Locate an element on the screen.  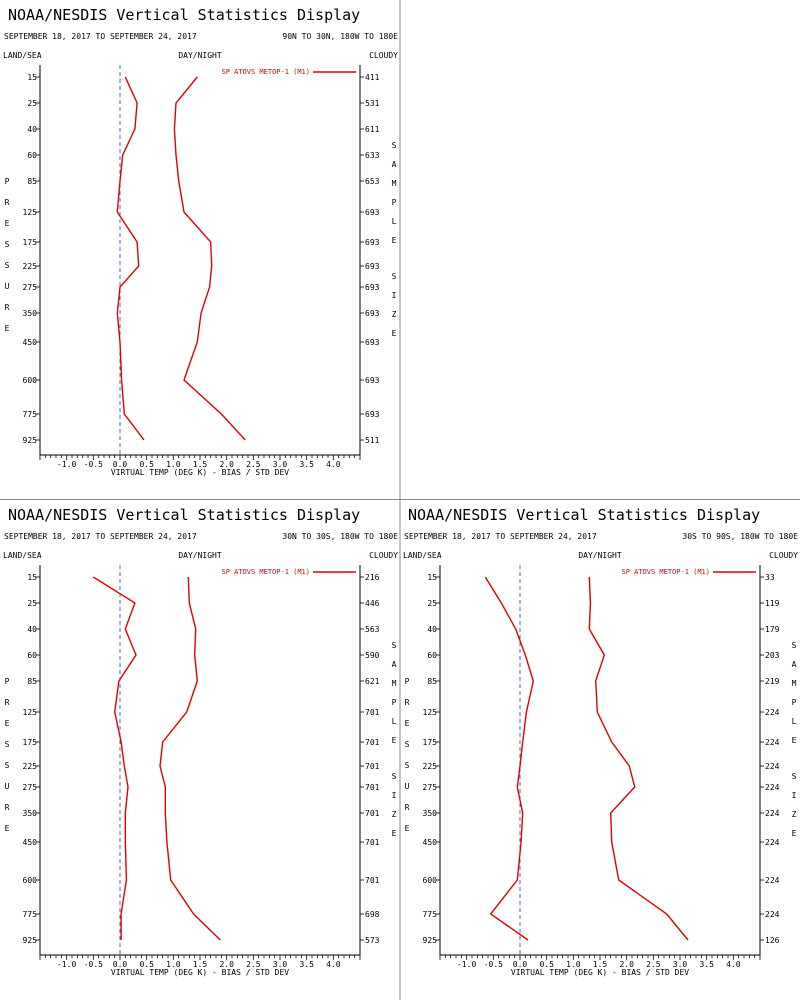
sample-size-label: 216 is located at coordinates (372, 577).